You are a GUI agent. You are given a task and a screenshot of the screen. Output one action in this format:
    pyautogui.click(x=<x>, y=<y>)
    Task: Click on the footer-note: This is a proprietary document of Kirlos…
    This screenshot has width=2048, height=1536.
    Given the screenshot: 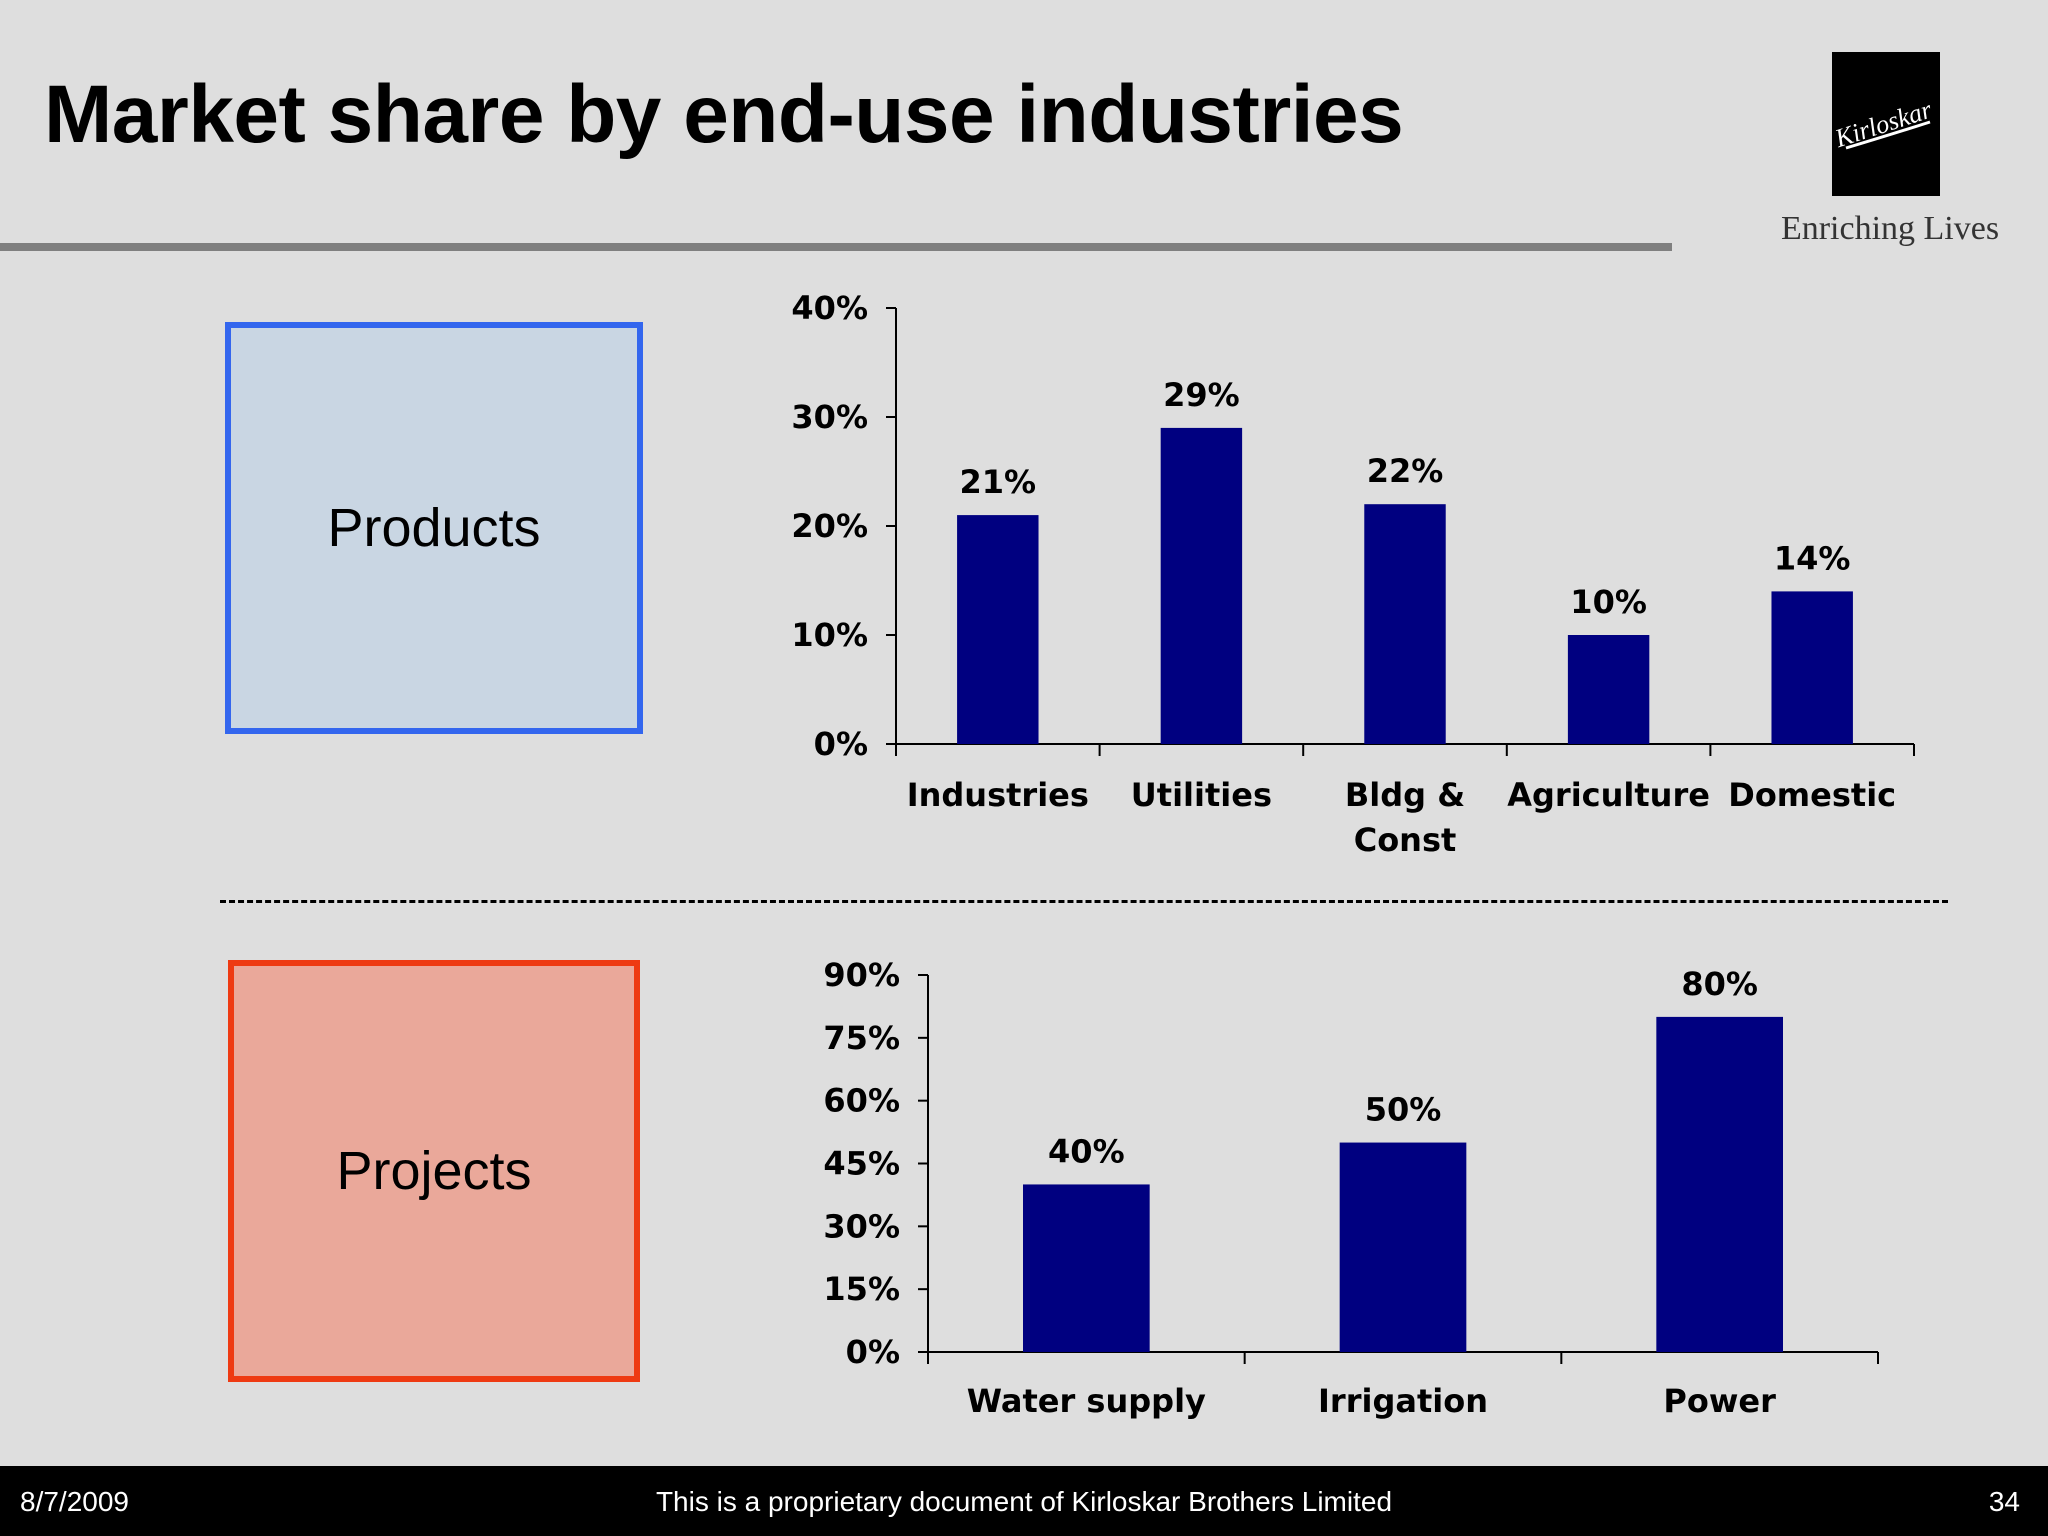 What is the action you would take?
    pyautogui.click(x=1024, y=1501)
    